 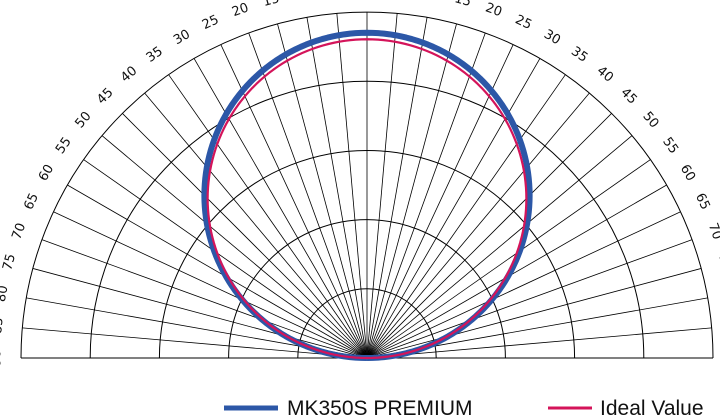 What do you see at coordinates (5, 293) in the screenshot?
I see `angle-tick-label: 80` at bounding box center [5, 293].